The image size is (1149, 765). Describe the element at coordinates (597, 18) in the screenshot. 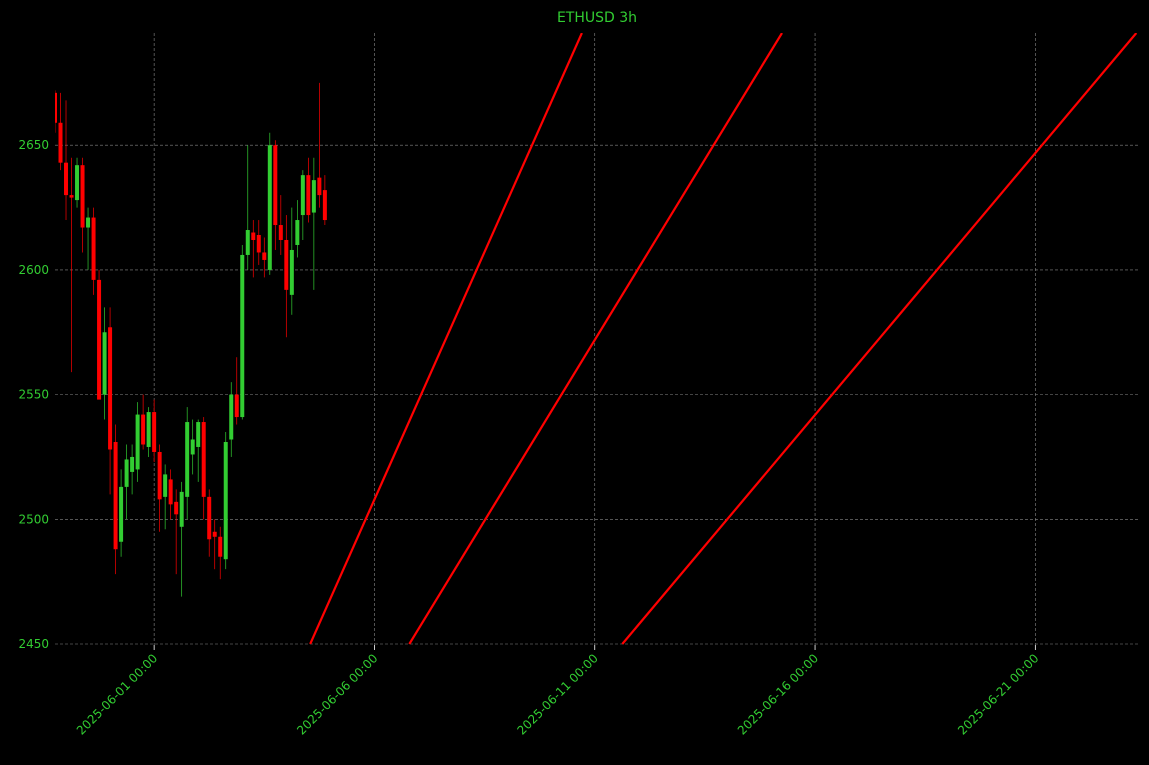

I see `chart-title: ETHUSD 3h` at that location.